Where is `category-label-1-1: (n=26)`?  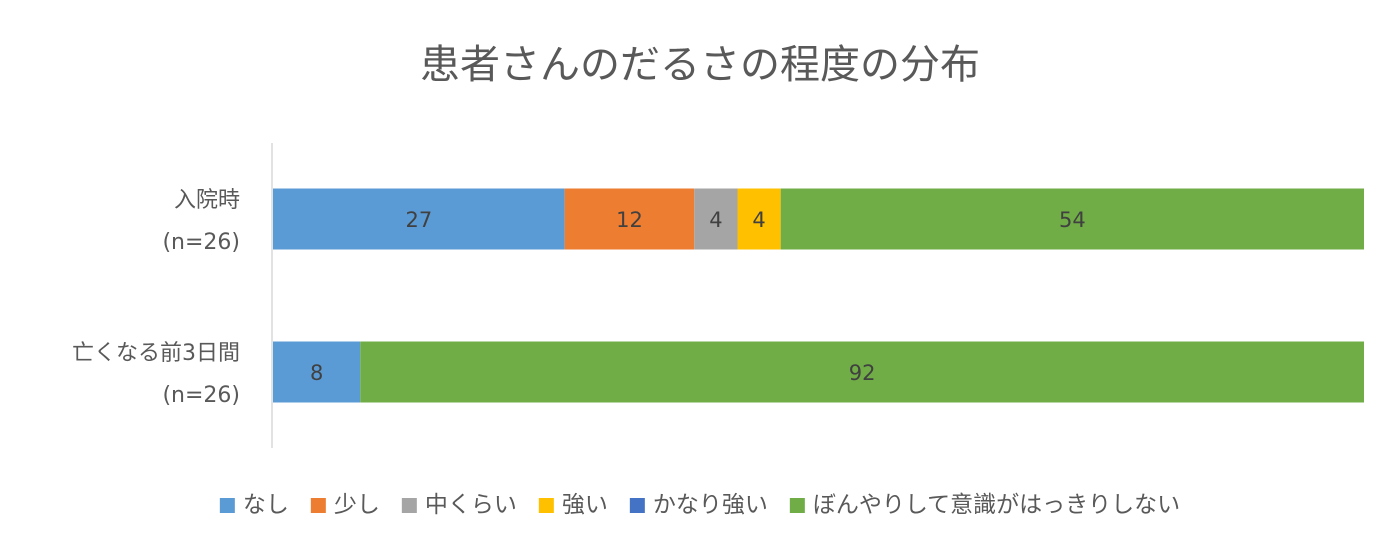 category-label-1-1: (n=26) is located at coordinates (201, 395).